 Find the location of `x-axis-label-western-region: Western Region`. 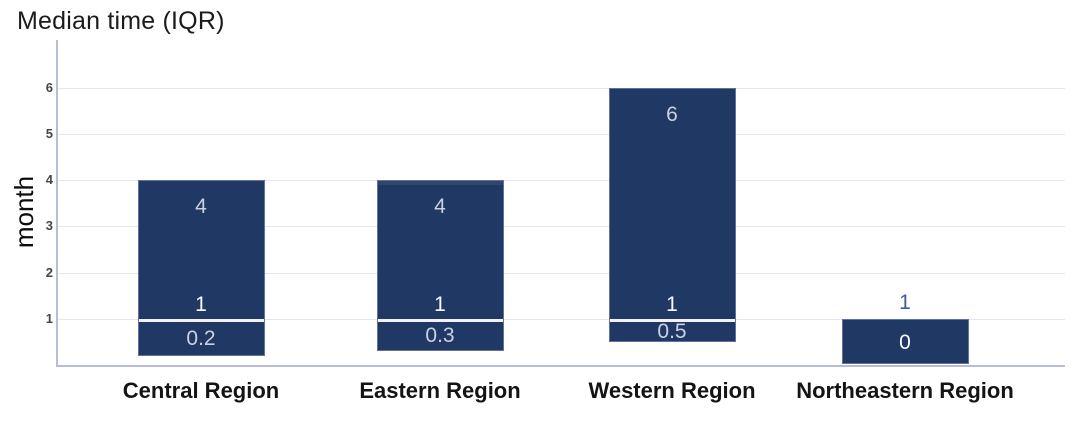

x-axis-label-western-region: Western Region is located at coordinates (672, 390).